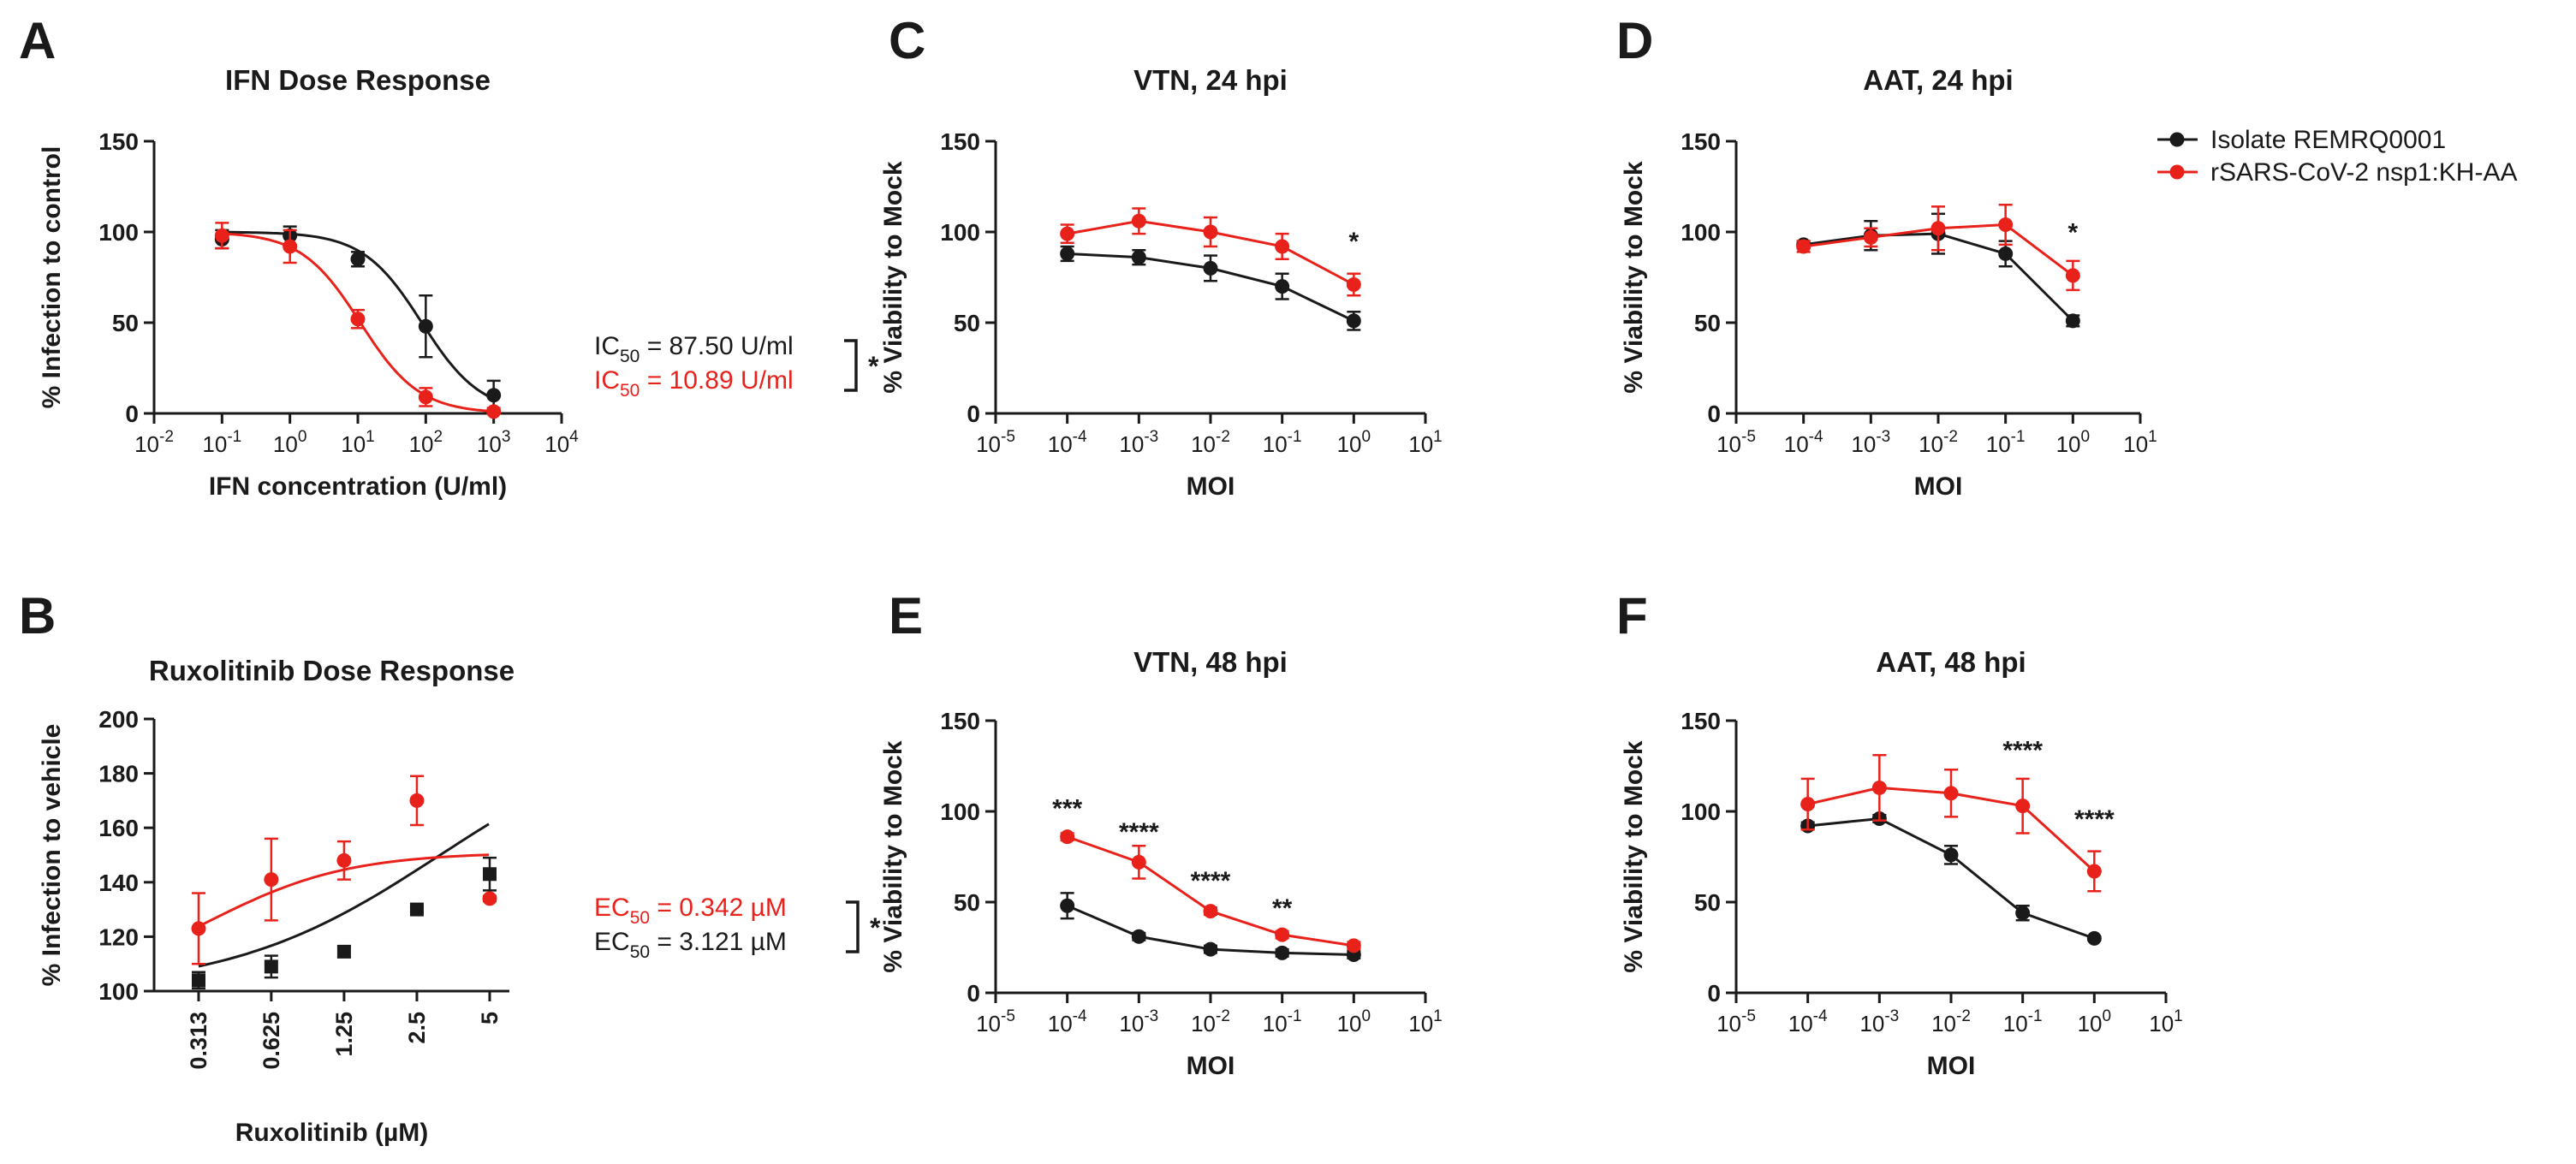 The width and height of the screenshot is (2576, 1164). I want to click on annotation-prefix: IC, so click(607, 346).